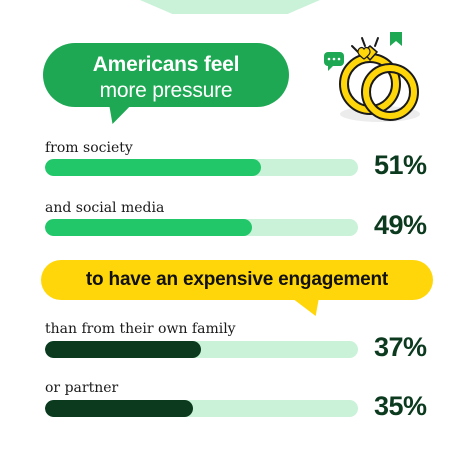 The width and height of the screenshot is (474, 458). I want to click on engagement-rings-illustration, so click(372, 77).